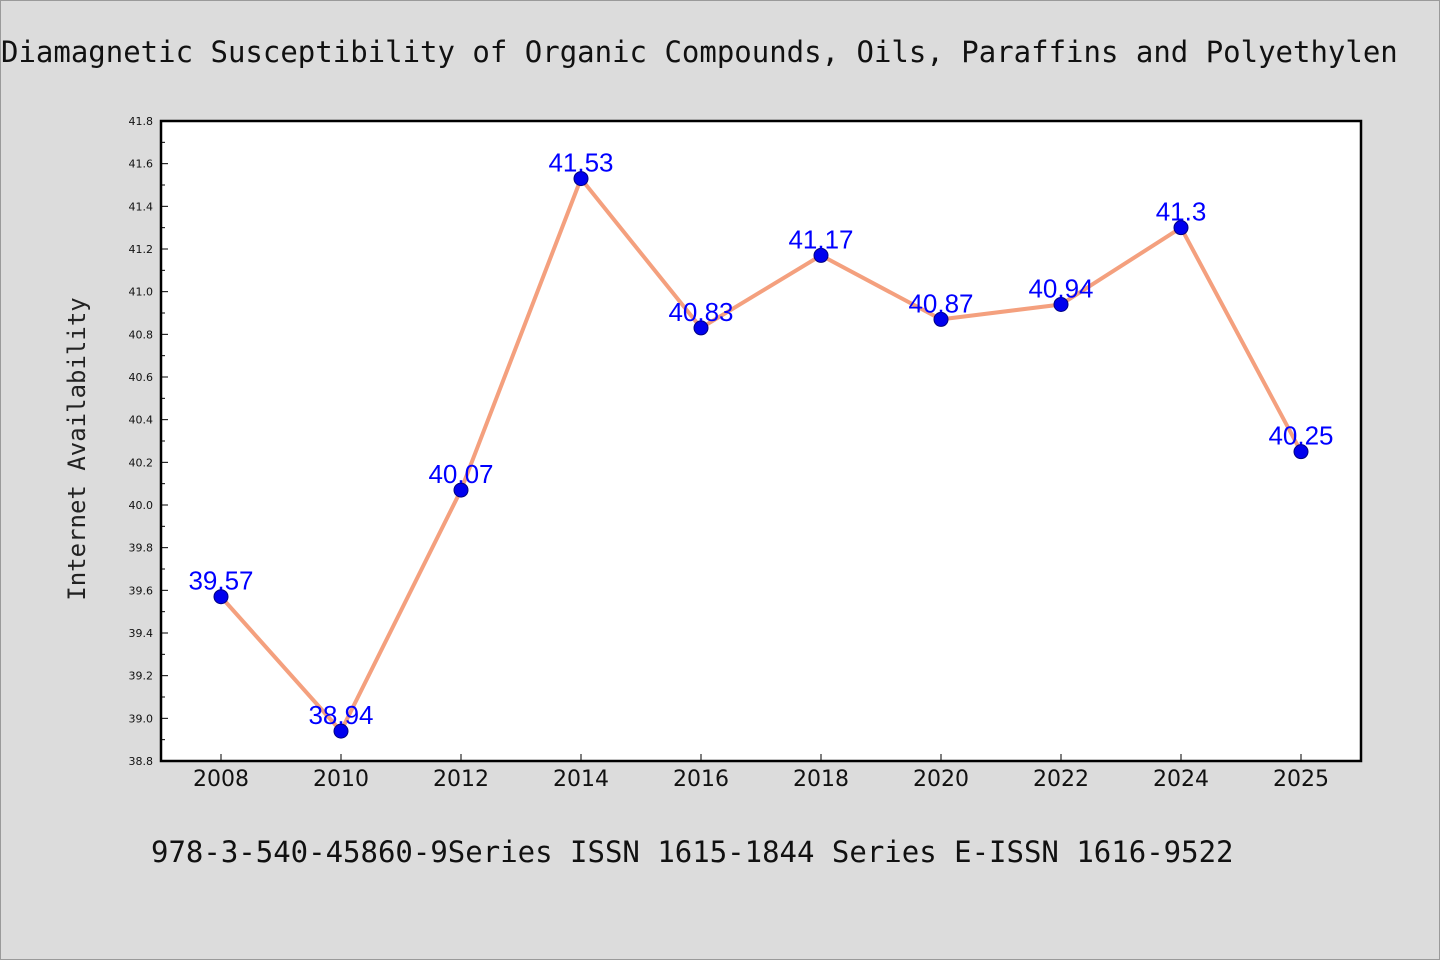 The width and height of the screenshot is (1440, 960). I want to click on y-tick-label: 41.4, so click(141, 206).